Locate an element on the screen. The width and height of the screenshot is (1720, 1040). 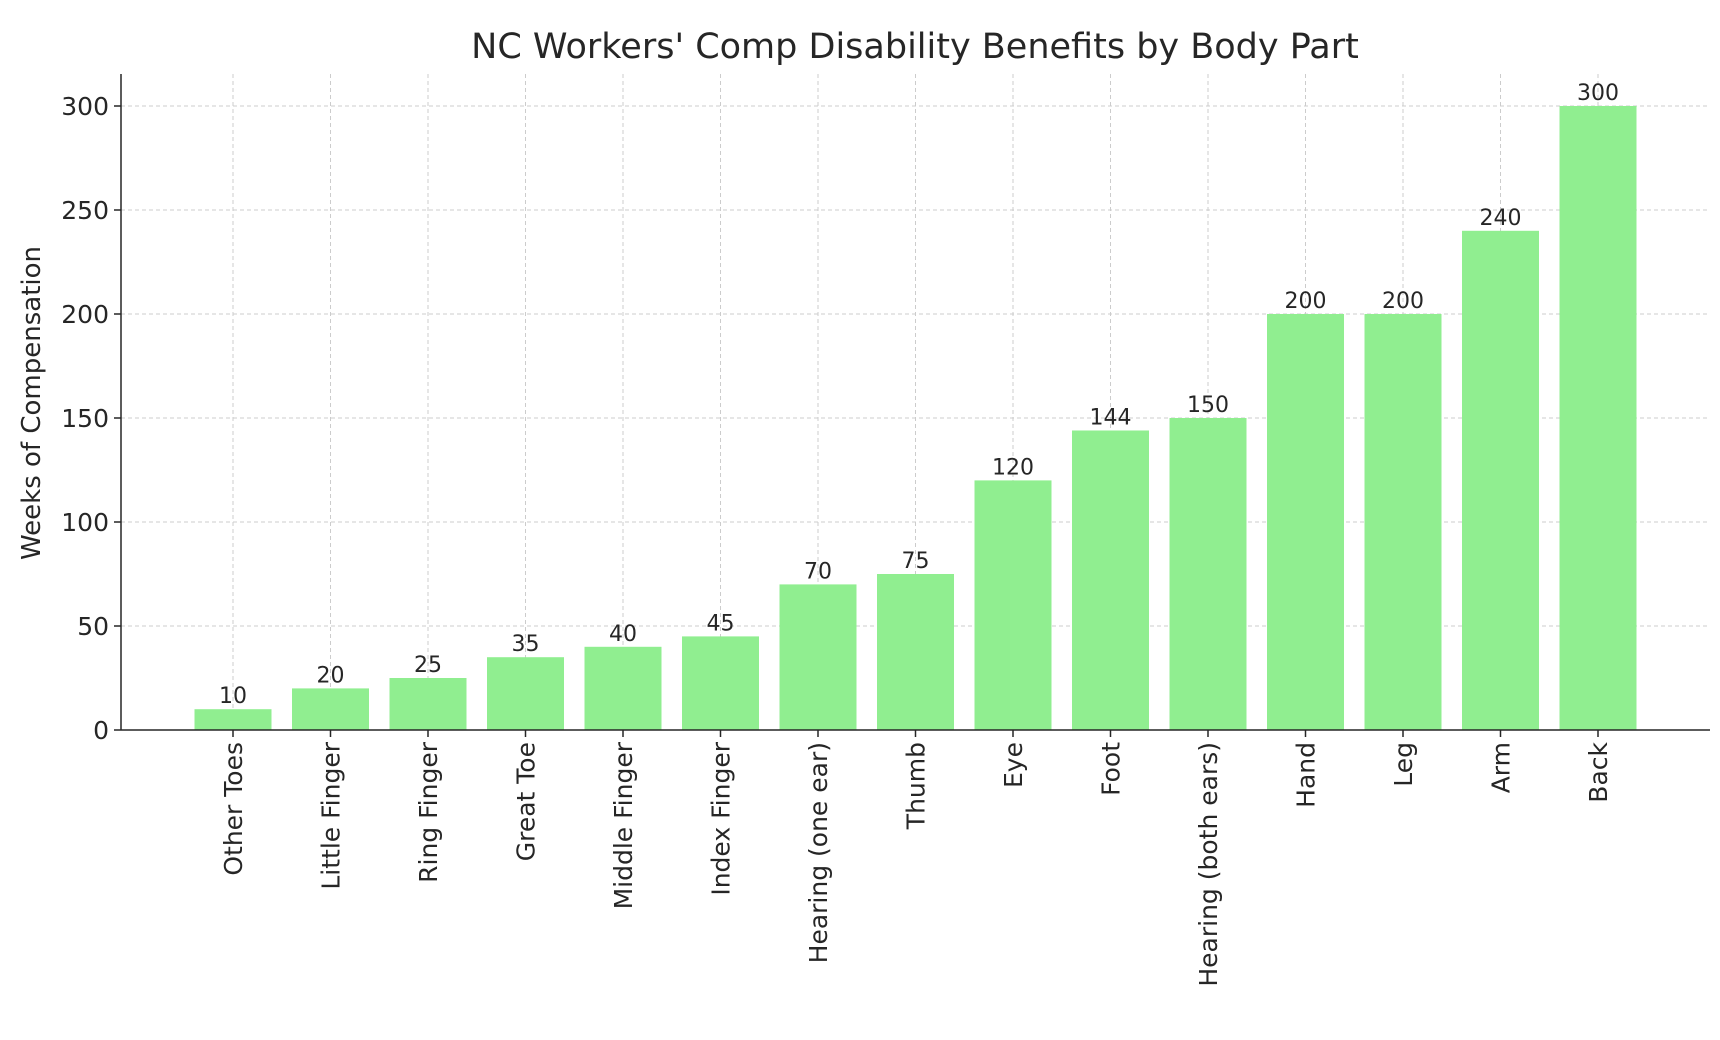
data-label: 10 is located at coordinates (233, 696).